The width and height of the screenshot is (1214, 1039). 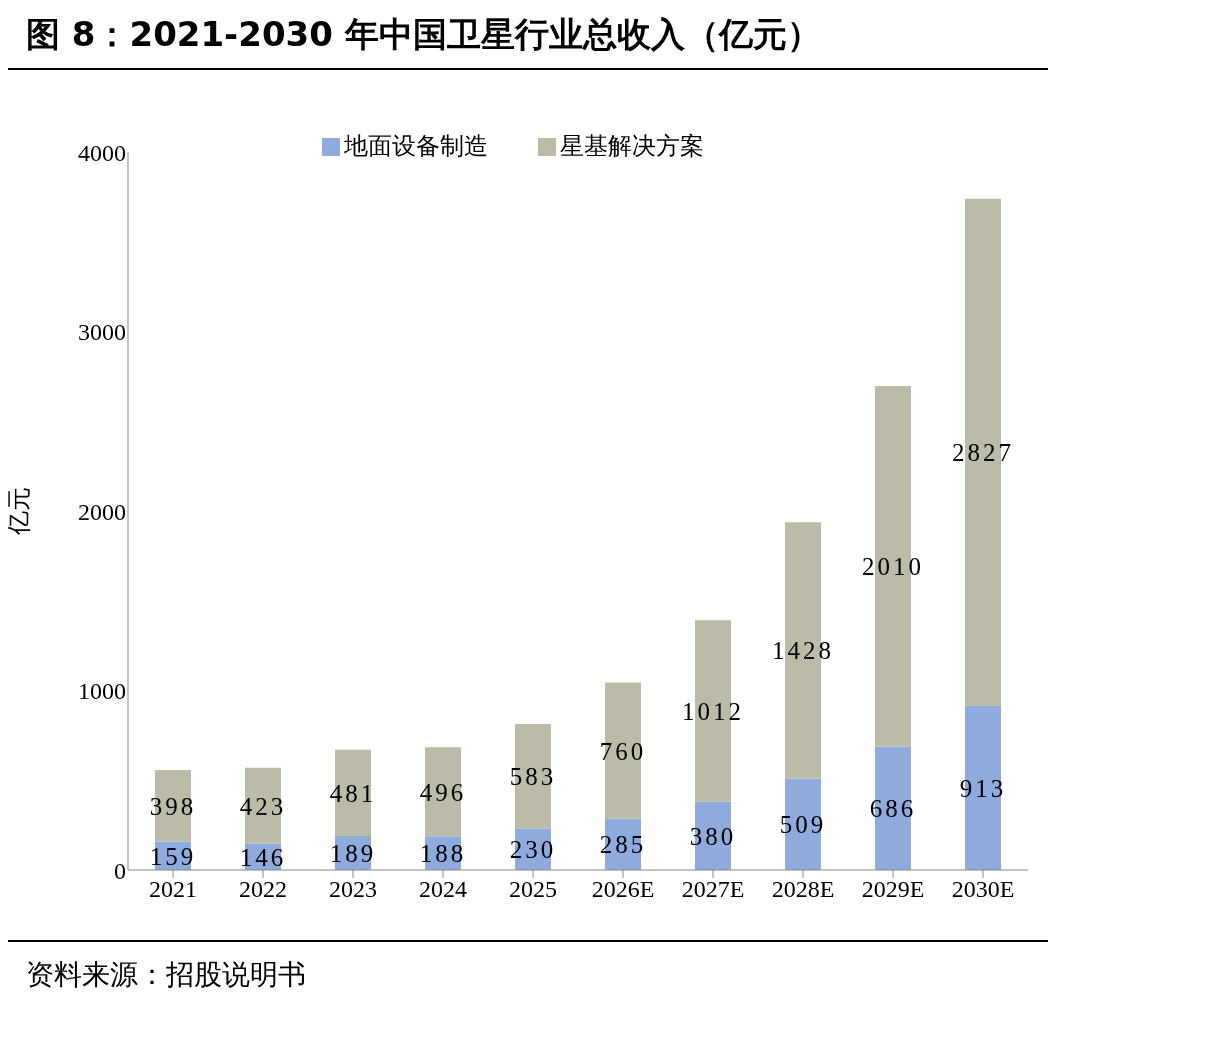 I want to click on x-tick-label: 2028E, so click(x=803, y=889).